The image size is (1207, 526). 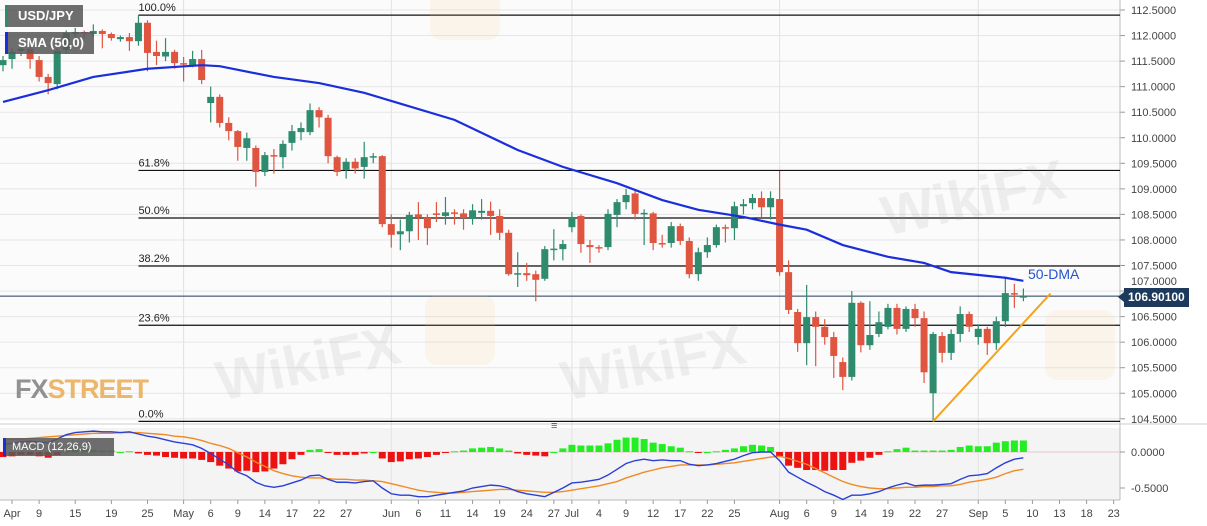 What do you see at coordinates (1080, 345) in the screenshot?
I see `watermark-logo` at bounding box center [1080, 345].